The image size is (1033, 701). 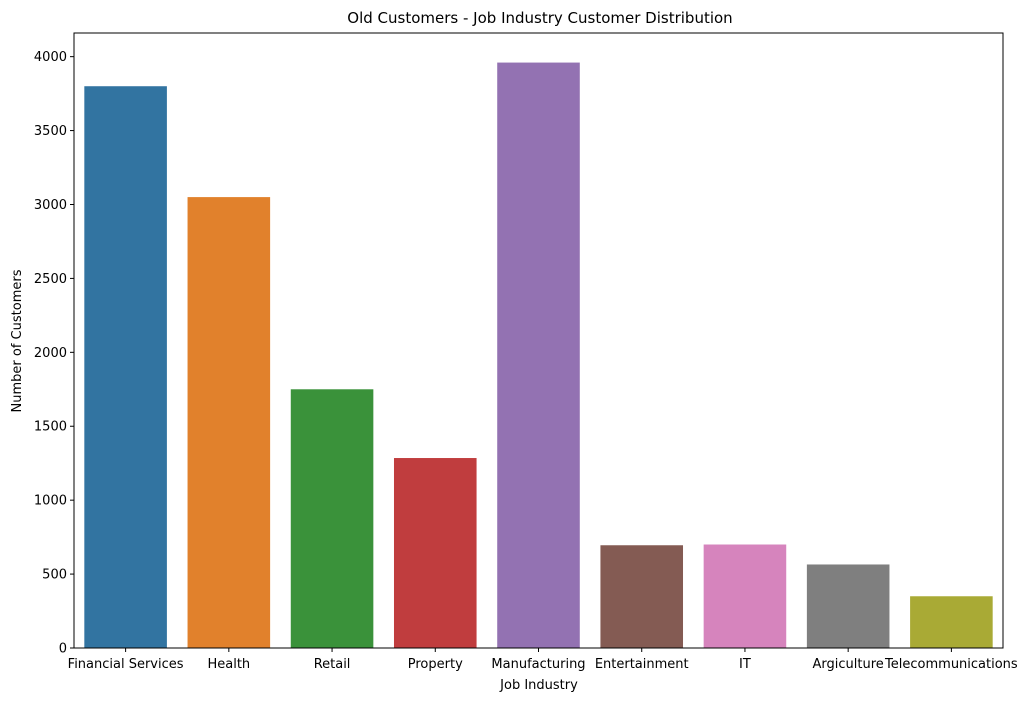 What do you see at coordinates (50, 205) in the screenshot?
I see `y-tick-label: 3000` at bounding box center [50, 205].